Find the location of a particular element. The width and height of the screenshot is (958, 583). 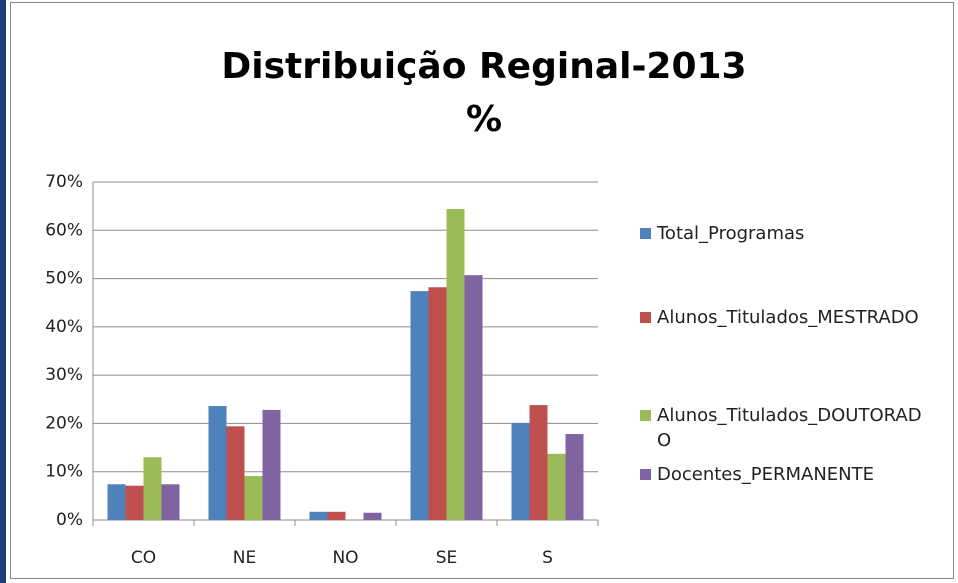

legend-item: Alunos_Titulados_DOUTORADO is located at coordinates (785, 428).